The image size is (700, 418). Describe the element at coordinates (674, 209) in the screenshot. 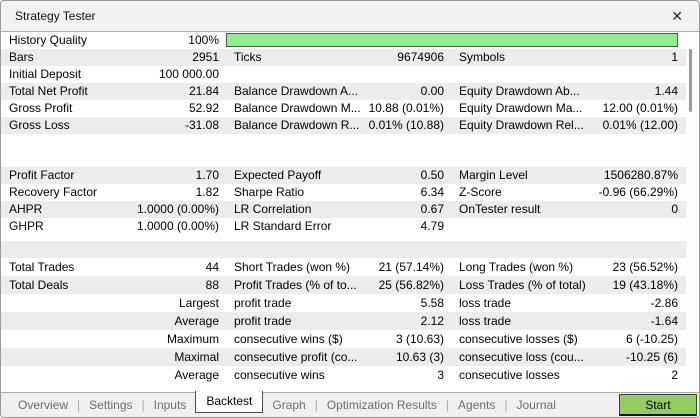

I see `metric-value: 0` at that location.